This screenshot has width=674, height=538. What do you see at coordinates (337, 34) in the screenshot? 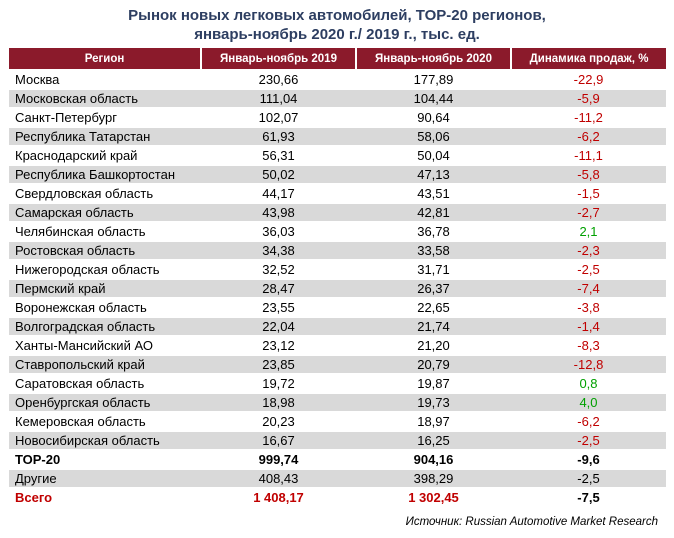
I see `title-line-2: январь-ноябрь 2020 г./ 2019 г., тыс. ед.` at bounding box center [337, 34].